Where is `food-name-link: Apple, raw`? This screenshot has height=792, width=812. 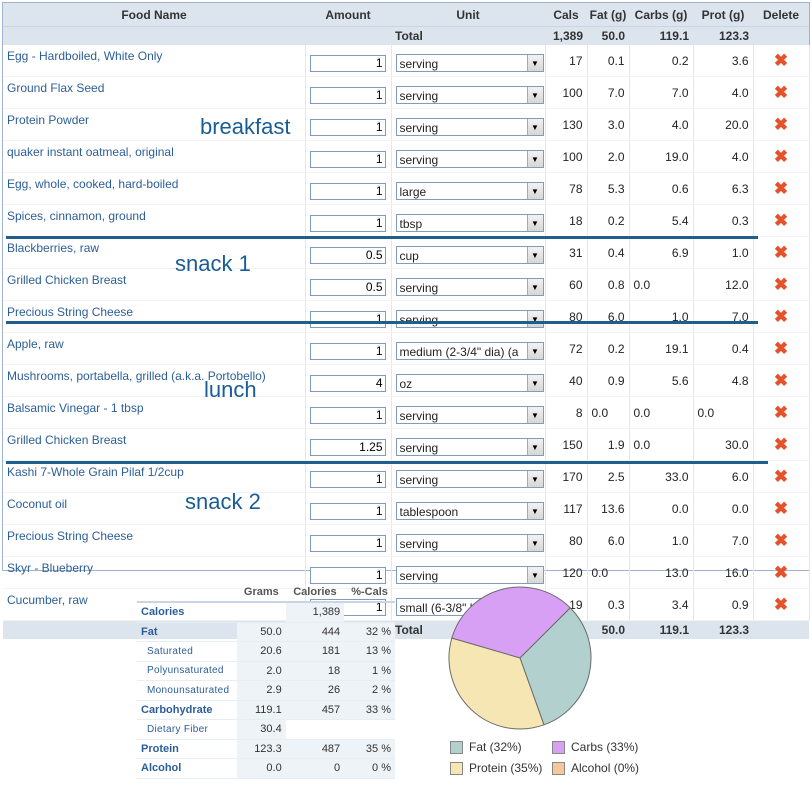
food-name-link: Apple, raw is located at coordinates (154, 348).